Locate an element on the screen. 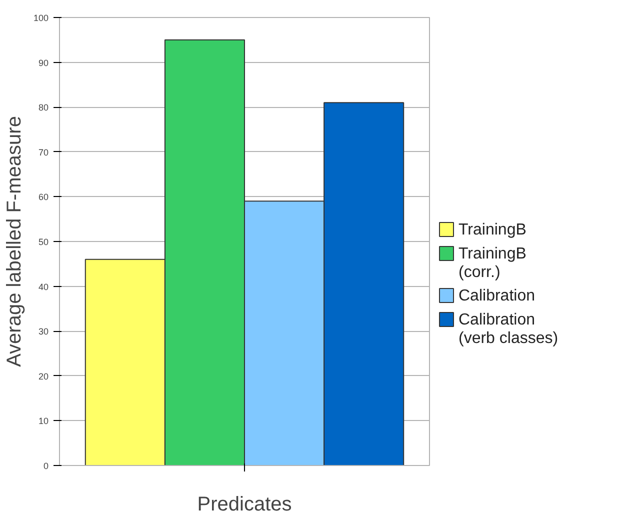 Image resolution: width=631 pixels, height=513 pixels. y-tick-label: 20 is located at coordinates (43, 376).